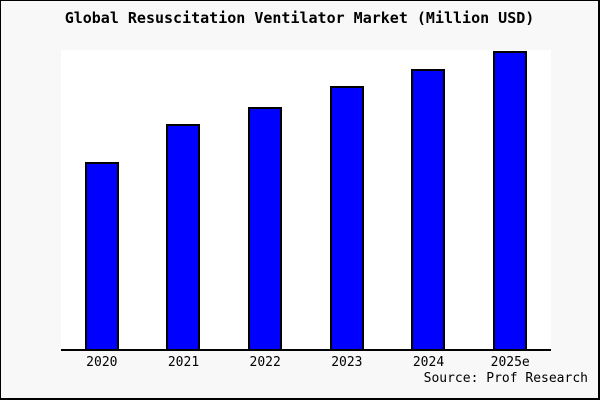 This screenshot has height=400, width=600. Describe the element at coordinates (346, 217) in the screenshot. I see `bar-2023` at that location.